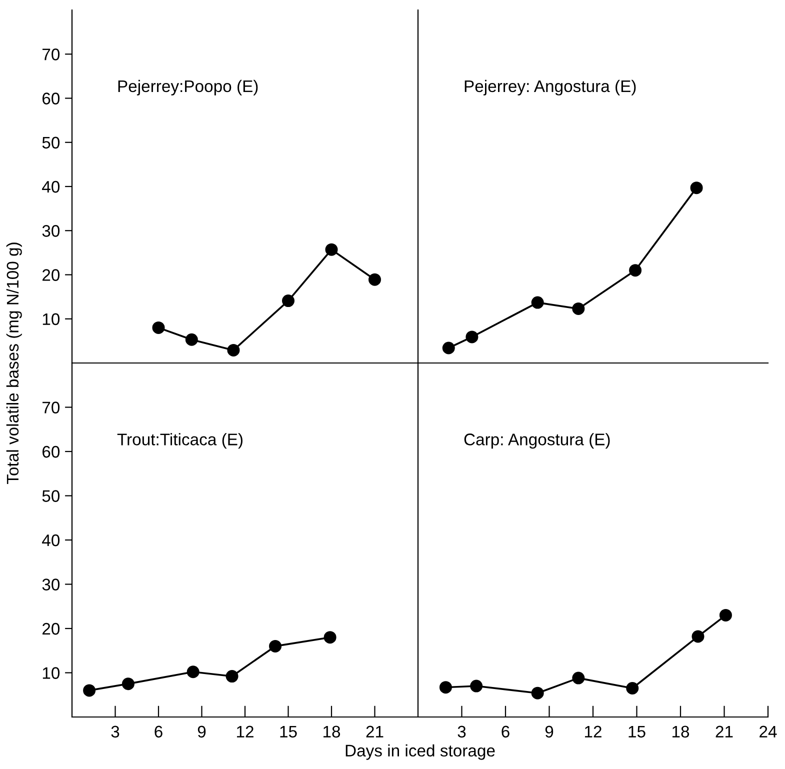 The height and width of the screenshot is (769, 785). I want to click on text: Trout:Titicaca (E), so click(179, 441).